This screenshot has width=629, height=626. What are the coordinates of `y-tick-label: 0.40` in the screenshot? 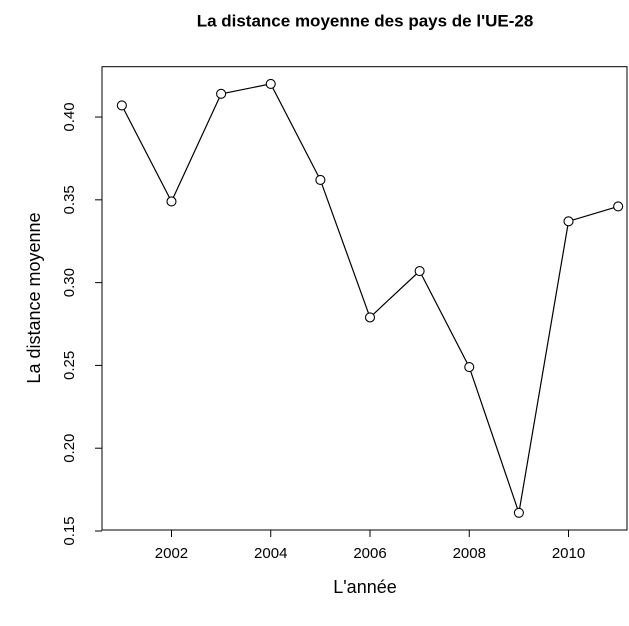 It's located at (69, 116).